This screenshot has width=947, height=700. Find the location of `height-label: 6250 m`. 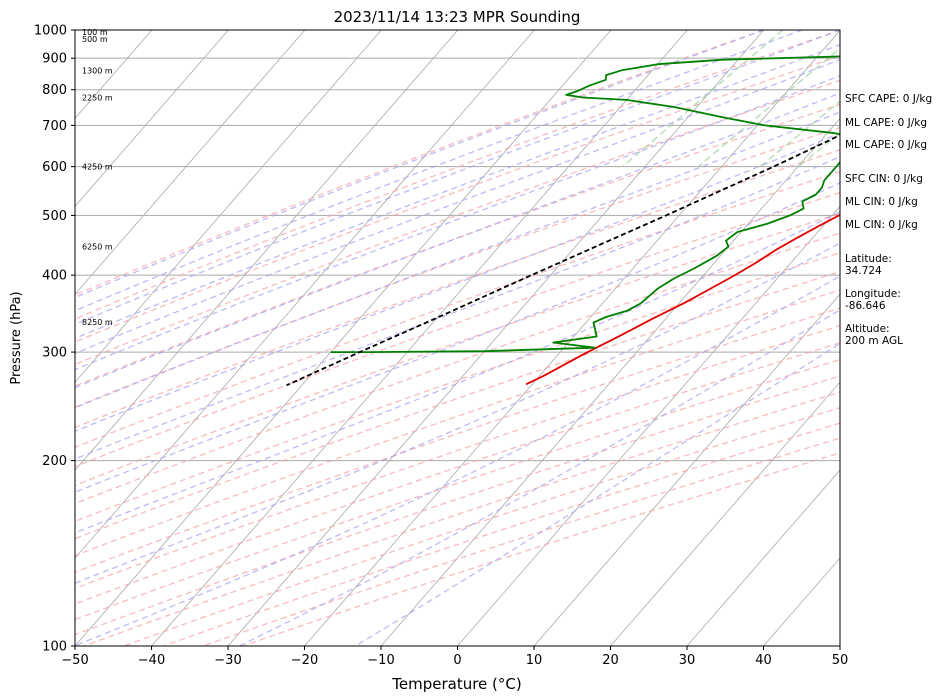

height-label: 6250 m is located at coordinates (97, 247).